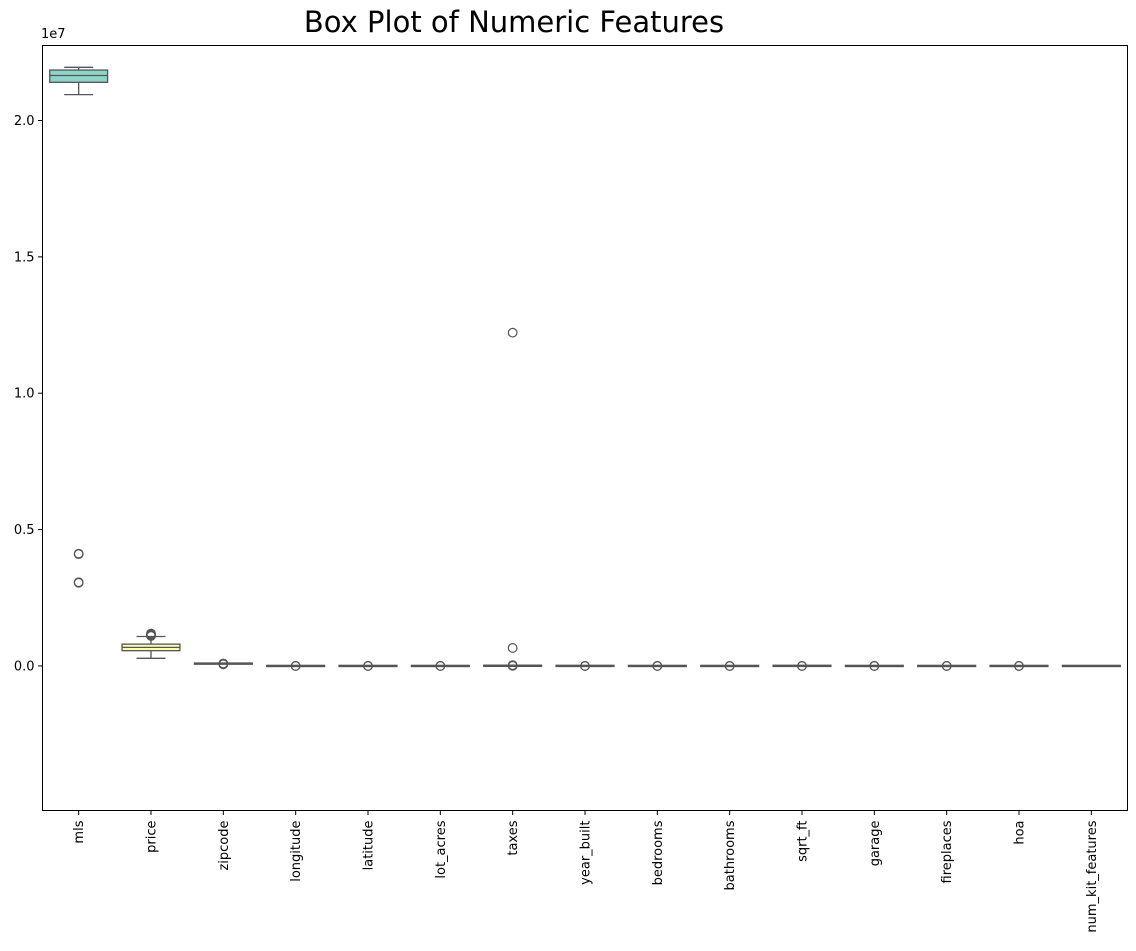  Describe the element at coordinates (586, 853) in the screenshot. I see `x-tick-label: year_built` at that location.